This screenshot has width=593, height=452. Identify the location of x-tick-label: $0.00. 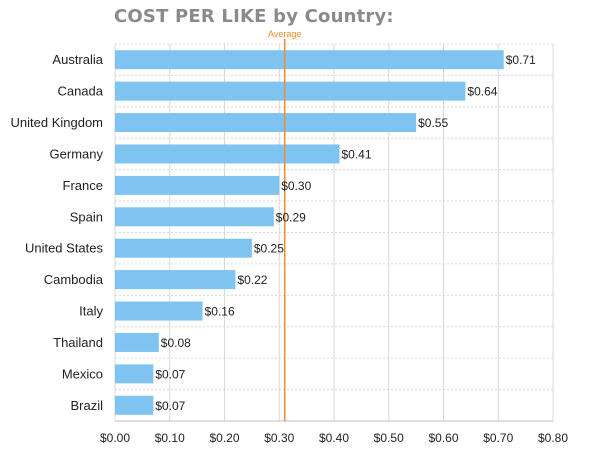
(115, 438).